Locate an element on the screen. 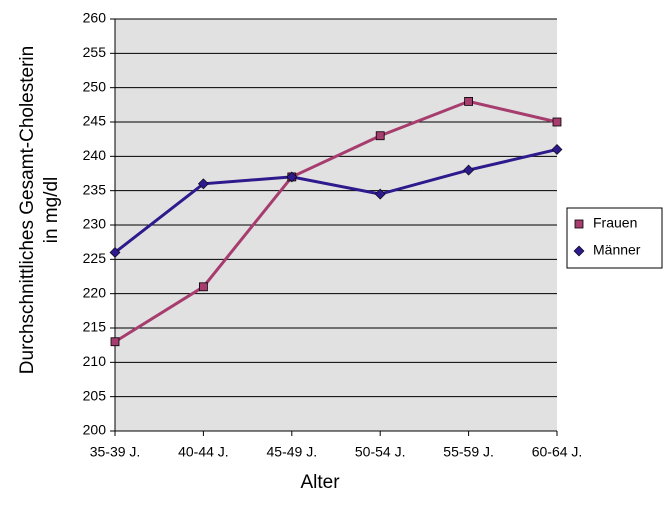 This screenshot has height=512, width=664. x-tick-label: 35-39 J. is located at coordinates (115, 452).